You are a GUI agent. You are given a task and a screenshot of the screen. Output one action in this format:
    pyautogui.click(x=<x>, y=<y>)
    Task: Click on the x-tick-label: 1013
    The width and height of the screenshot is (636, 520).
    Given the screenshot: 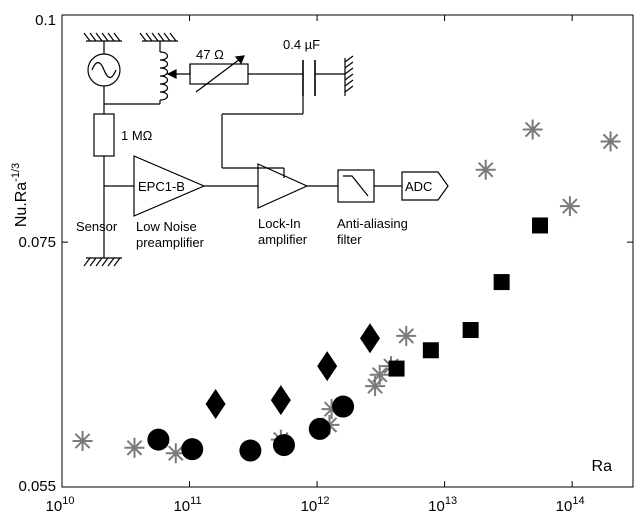 What is the action you would take?
    pyautogui.click(x=442, y=505)
    